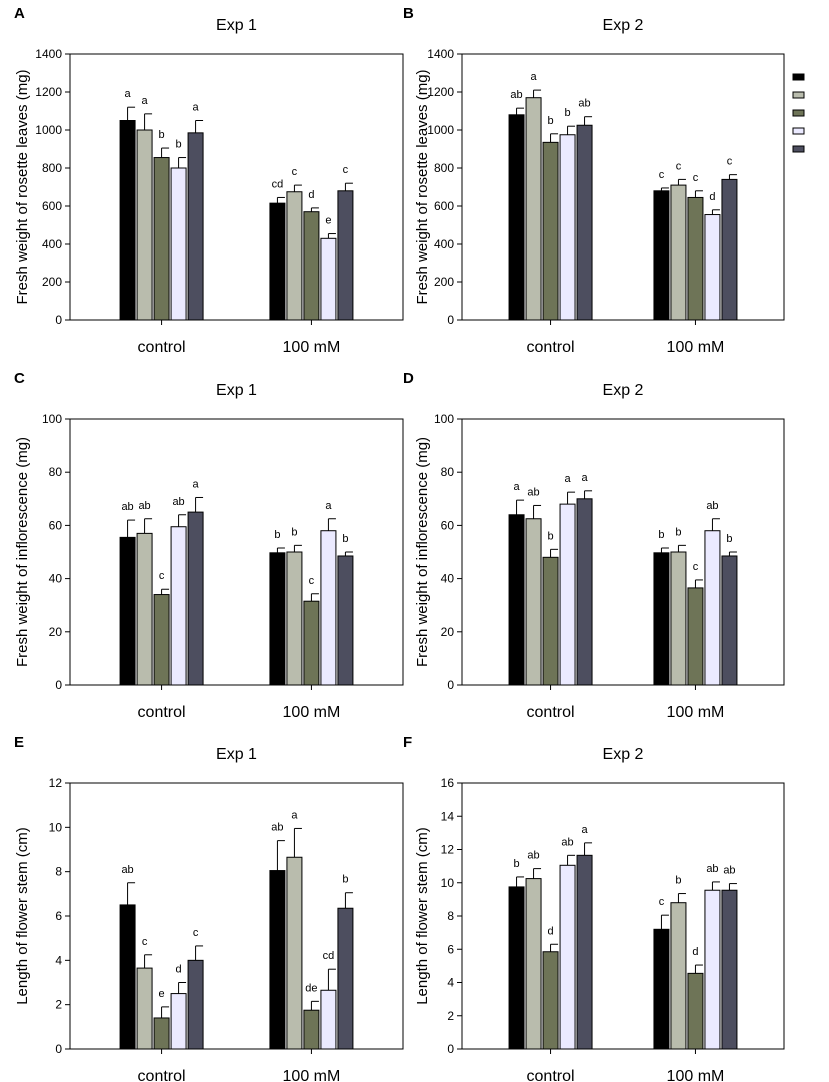 The height and width of the screenshot is (1082, 829). I want to click on y-tick-label: 1000, so click(440, 130).